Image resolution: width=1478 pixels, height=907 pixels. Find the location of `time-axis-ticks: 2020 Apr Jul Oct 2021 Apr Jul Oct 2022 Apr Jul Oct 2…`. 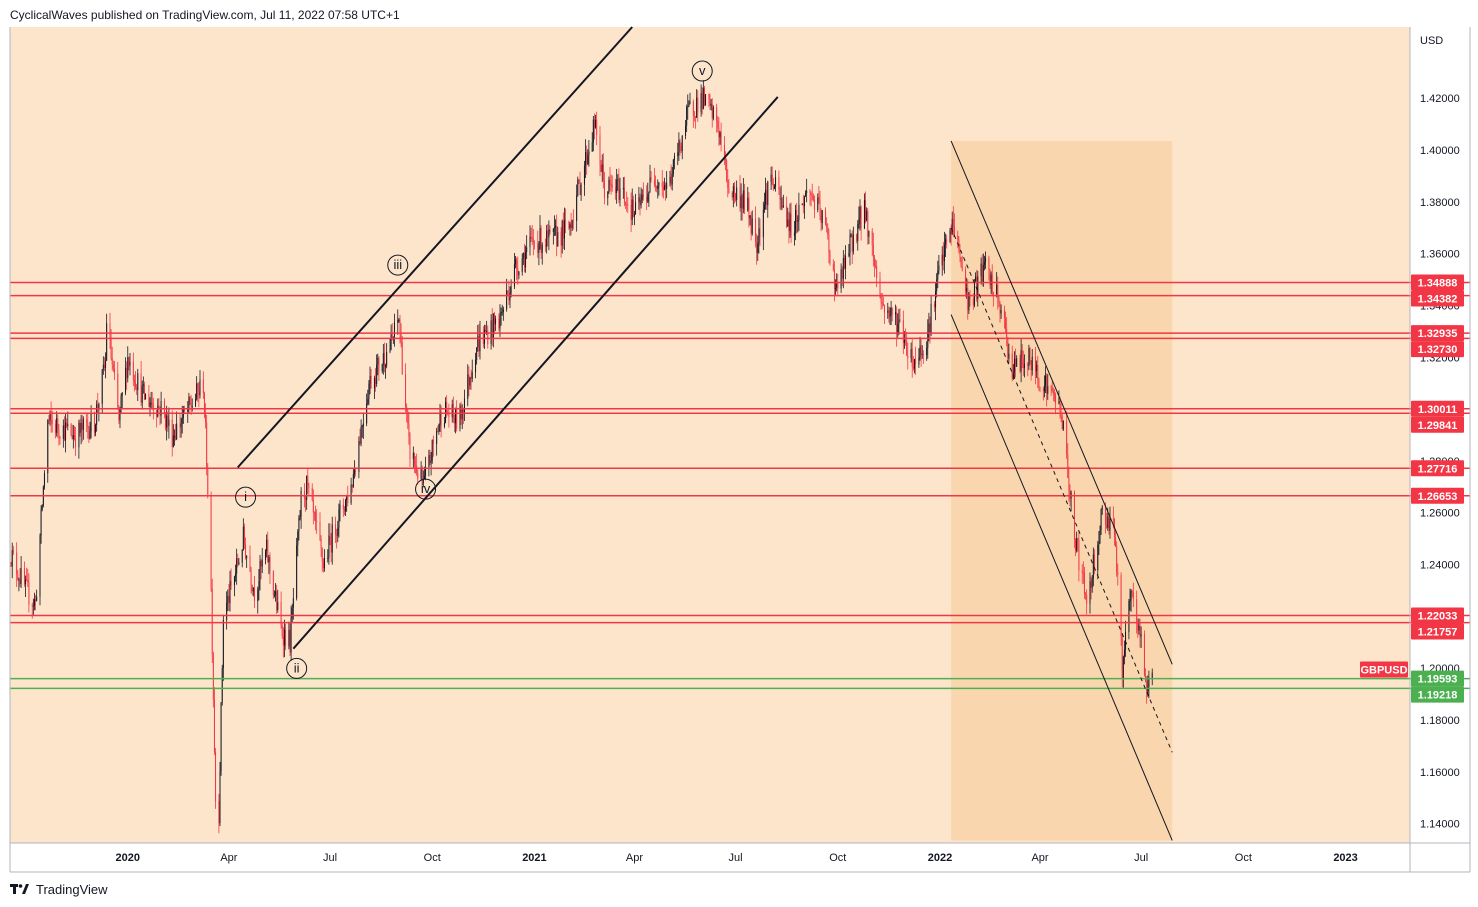

time-axis-ticks: 2020 Apr Jul Oct 2021 Apr Jul Oct 2022 Apr Jul Oct 2… is located at coordinates (737, 858).